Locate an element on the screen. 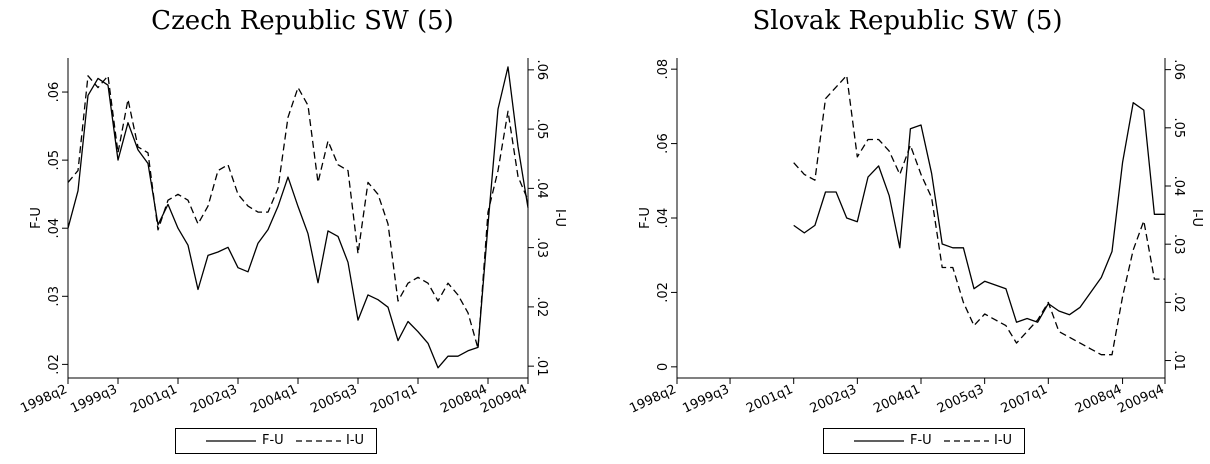 The image size is (1210, 464). series-line-f-u is located at coordinates (979, 212).